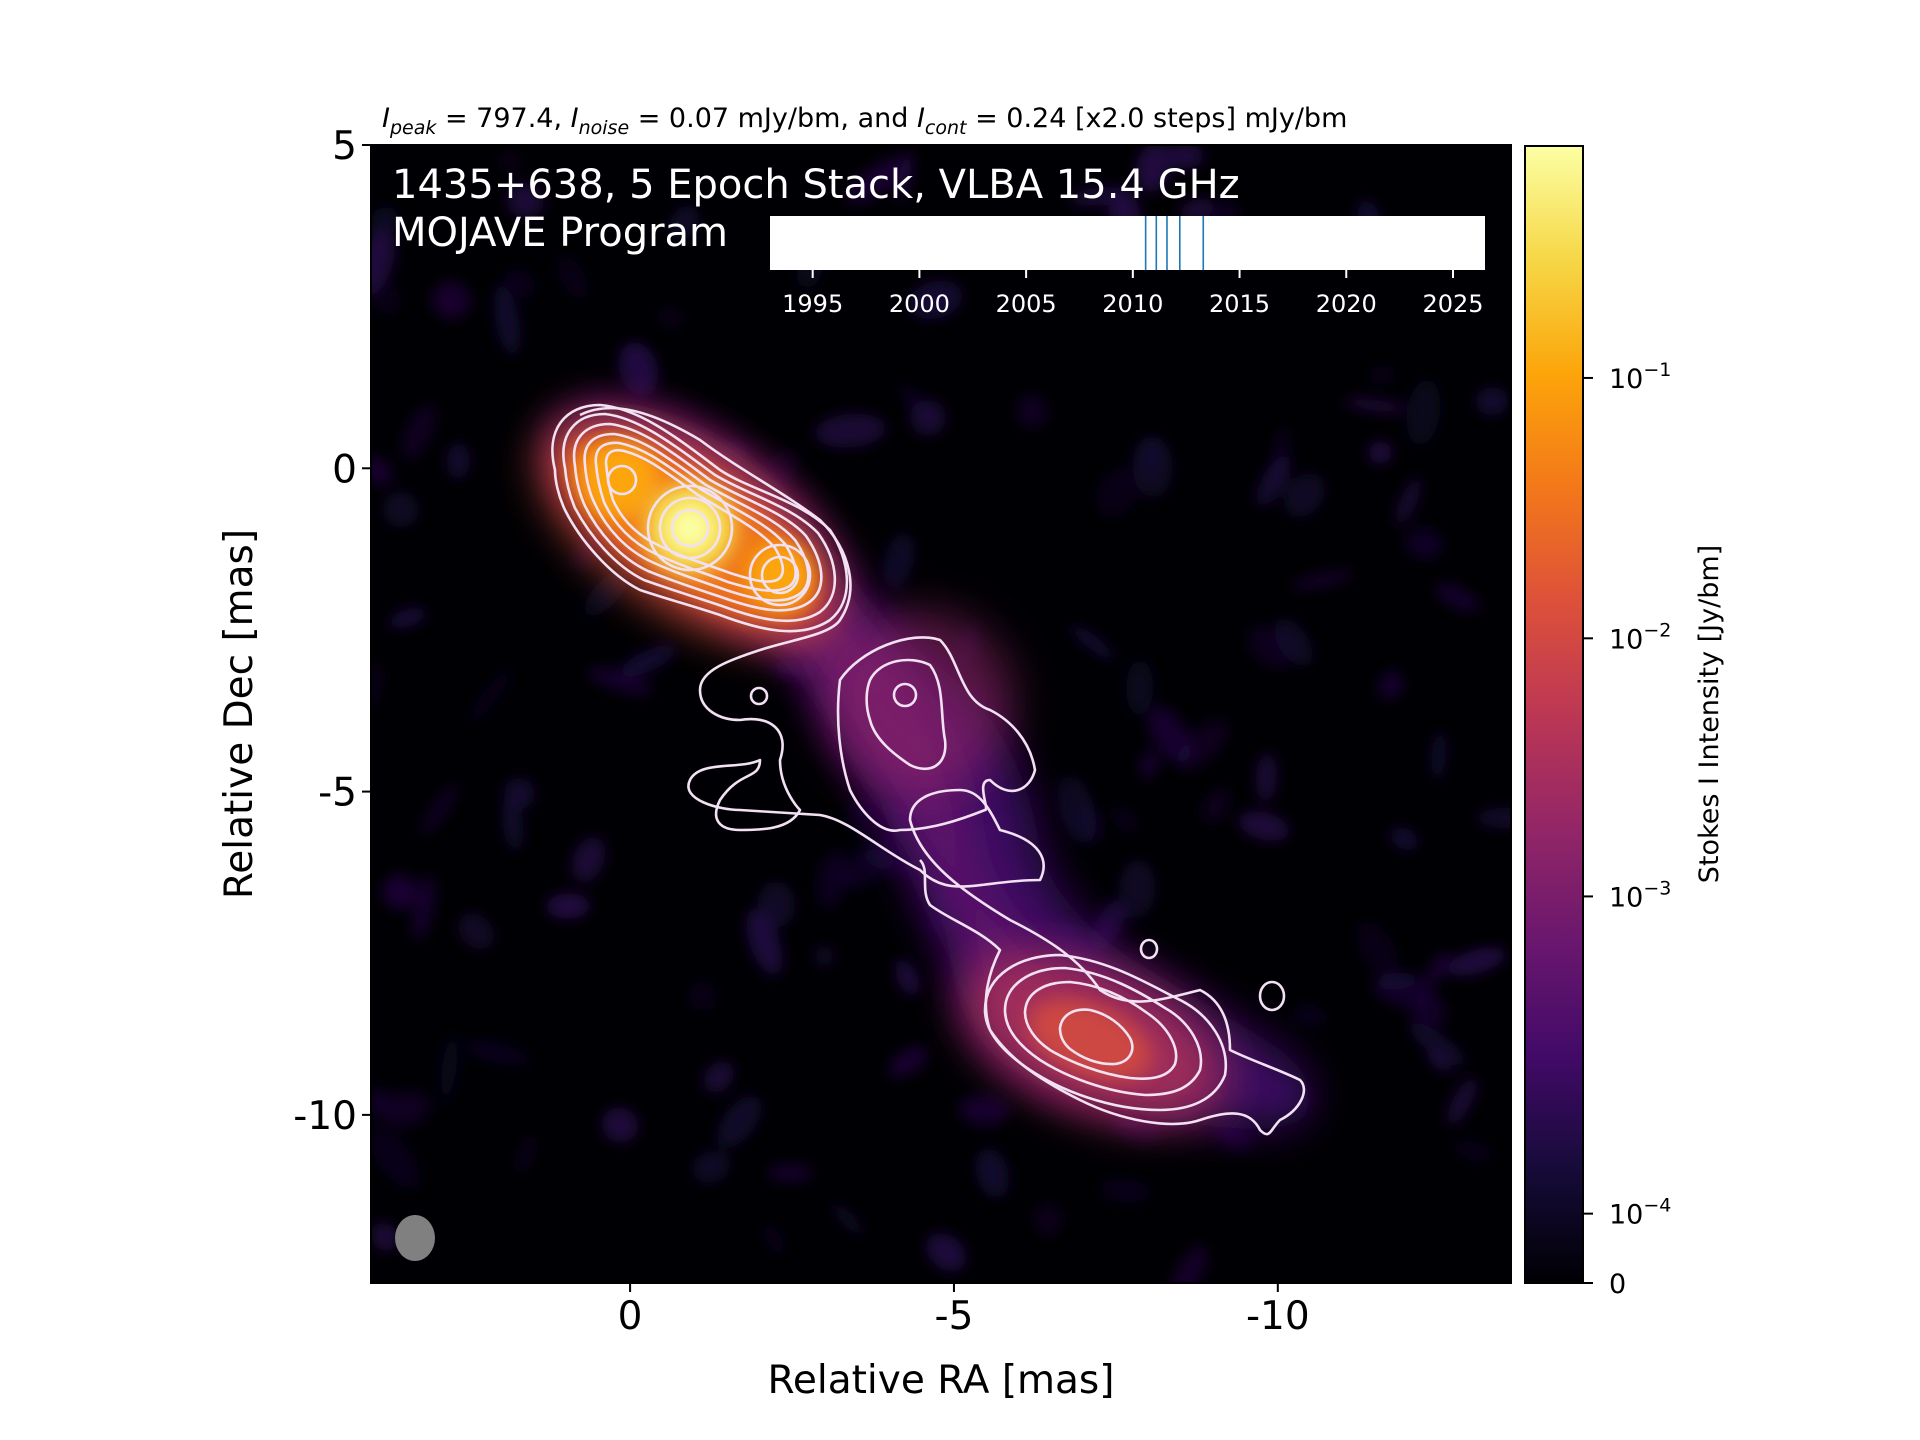  I want to click on y-axis-ticks: 5 0 -5 -10, so click(332, 631).